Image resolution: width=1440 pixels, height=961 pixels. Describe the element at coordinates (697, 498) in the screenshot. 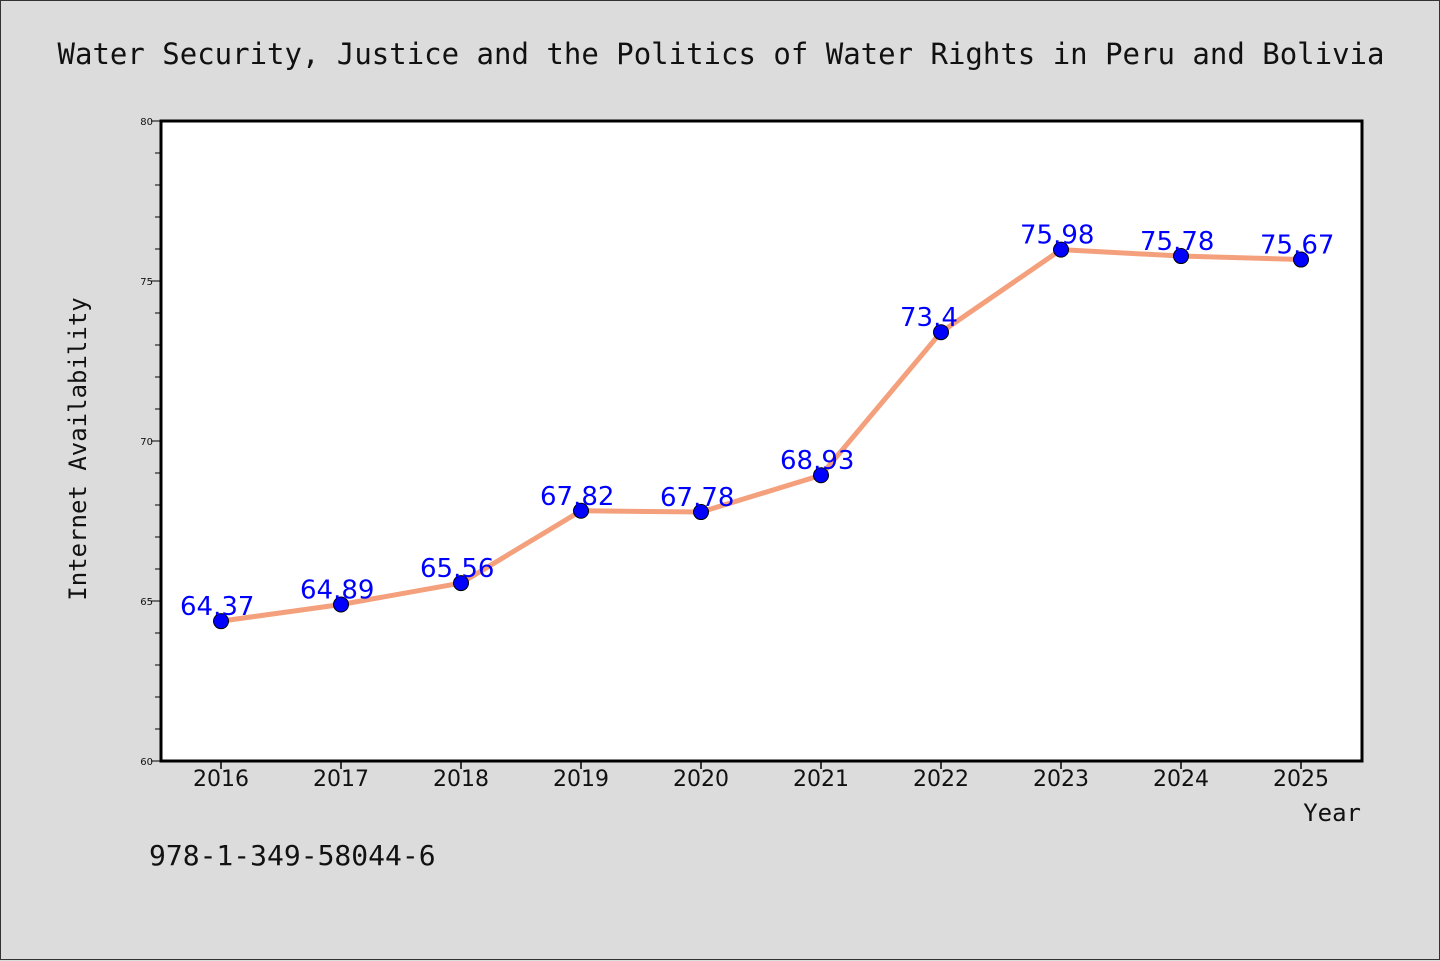

I see `data-label: 67.78` at that location.